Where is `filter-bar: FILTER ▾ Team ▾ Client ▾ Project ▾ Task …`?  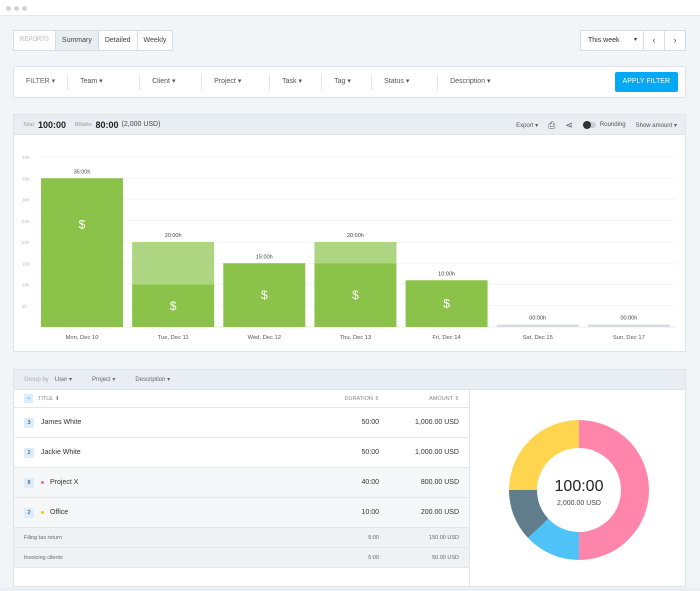
filter-bar: FILTER ▾ Team ▾ Client ▾ Project ▾ Task … is located at coordinates (349, 82).